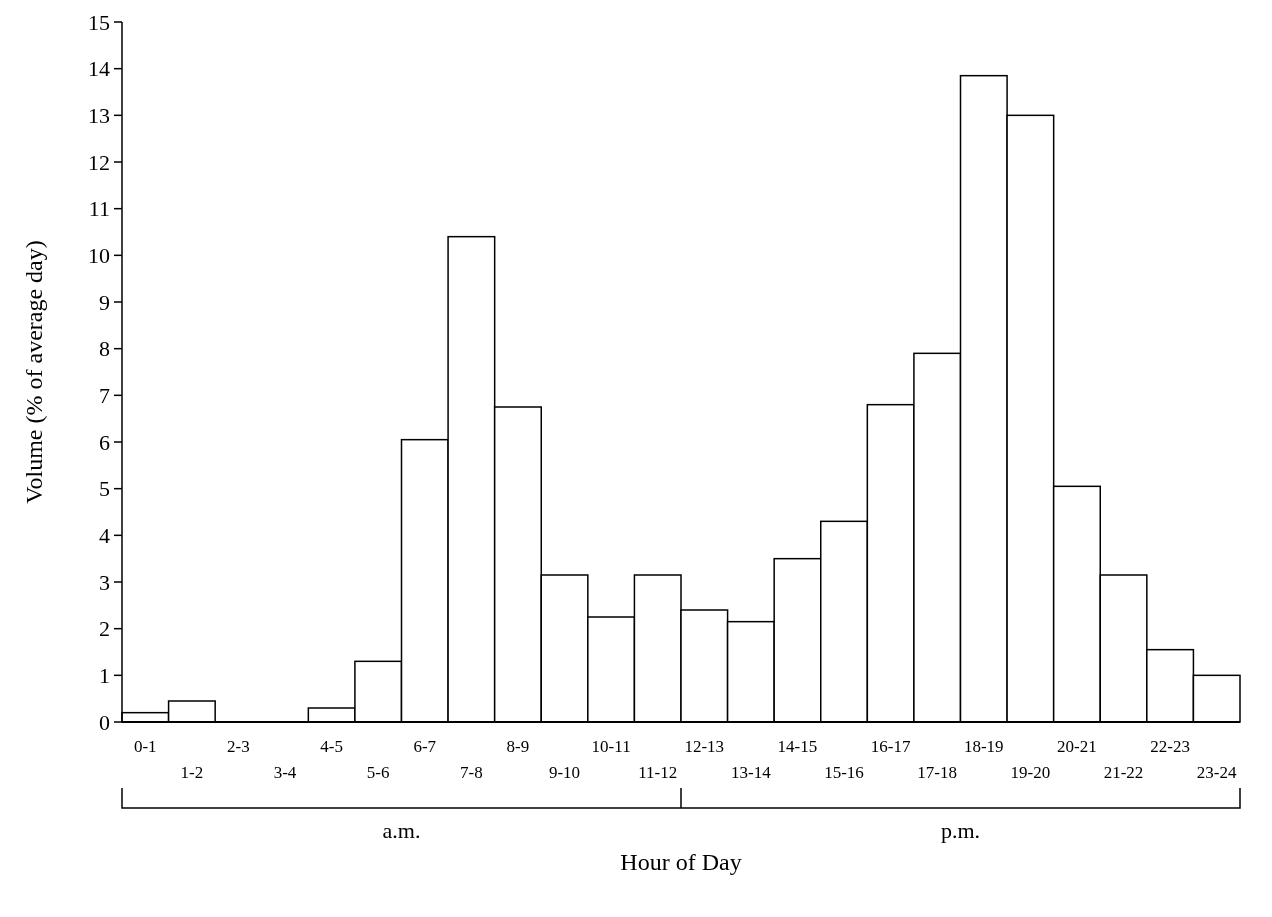 The image size is (1272, 917). I want to click on y-axis-title: Volume (% of average day), so click(34, 372).